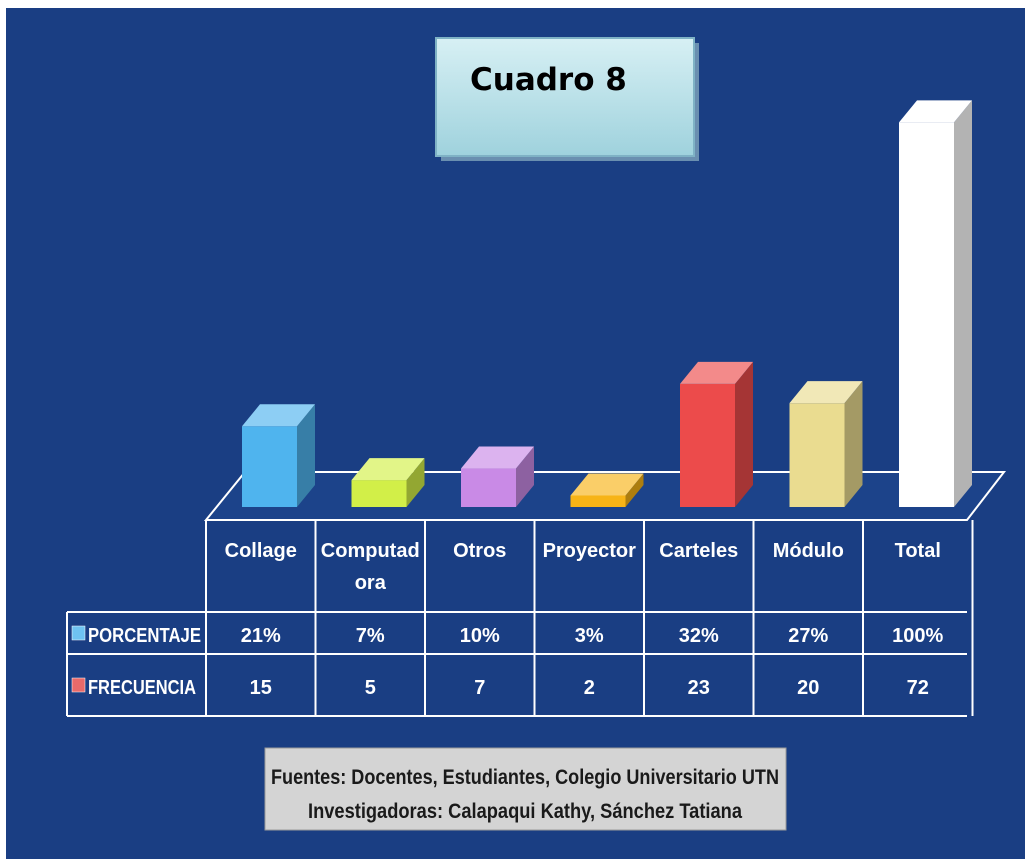 The height and width of the screenshot is (861, 1028). What do you see at coordinates (699, 688) in the screenshot?
I see `value-frecuencia-5: 23` at bounding box center [699, 688].